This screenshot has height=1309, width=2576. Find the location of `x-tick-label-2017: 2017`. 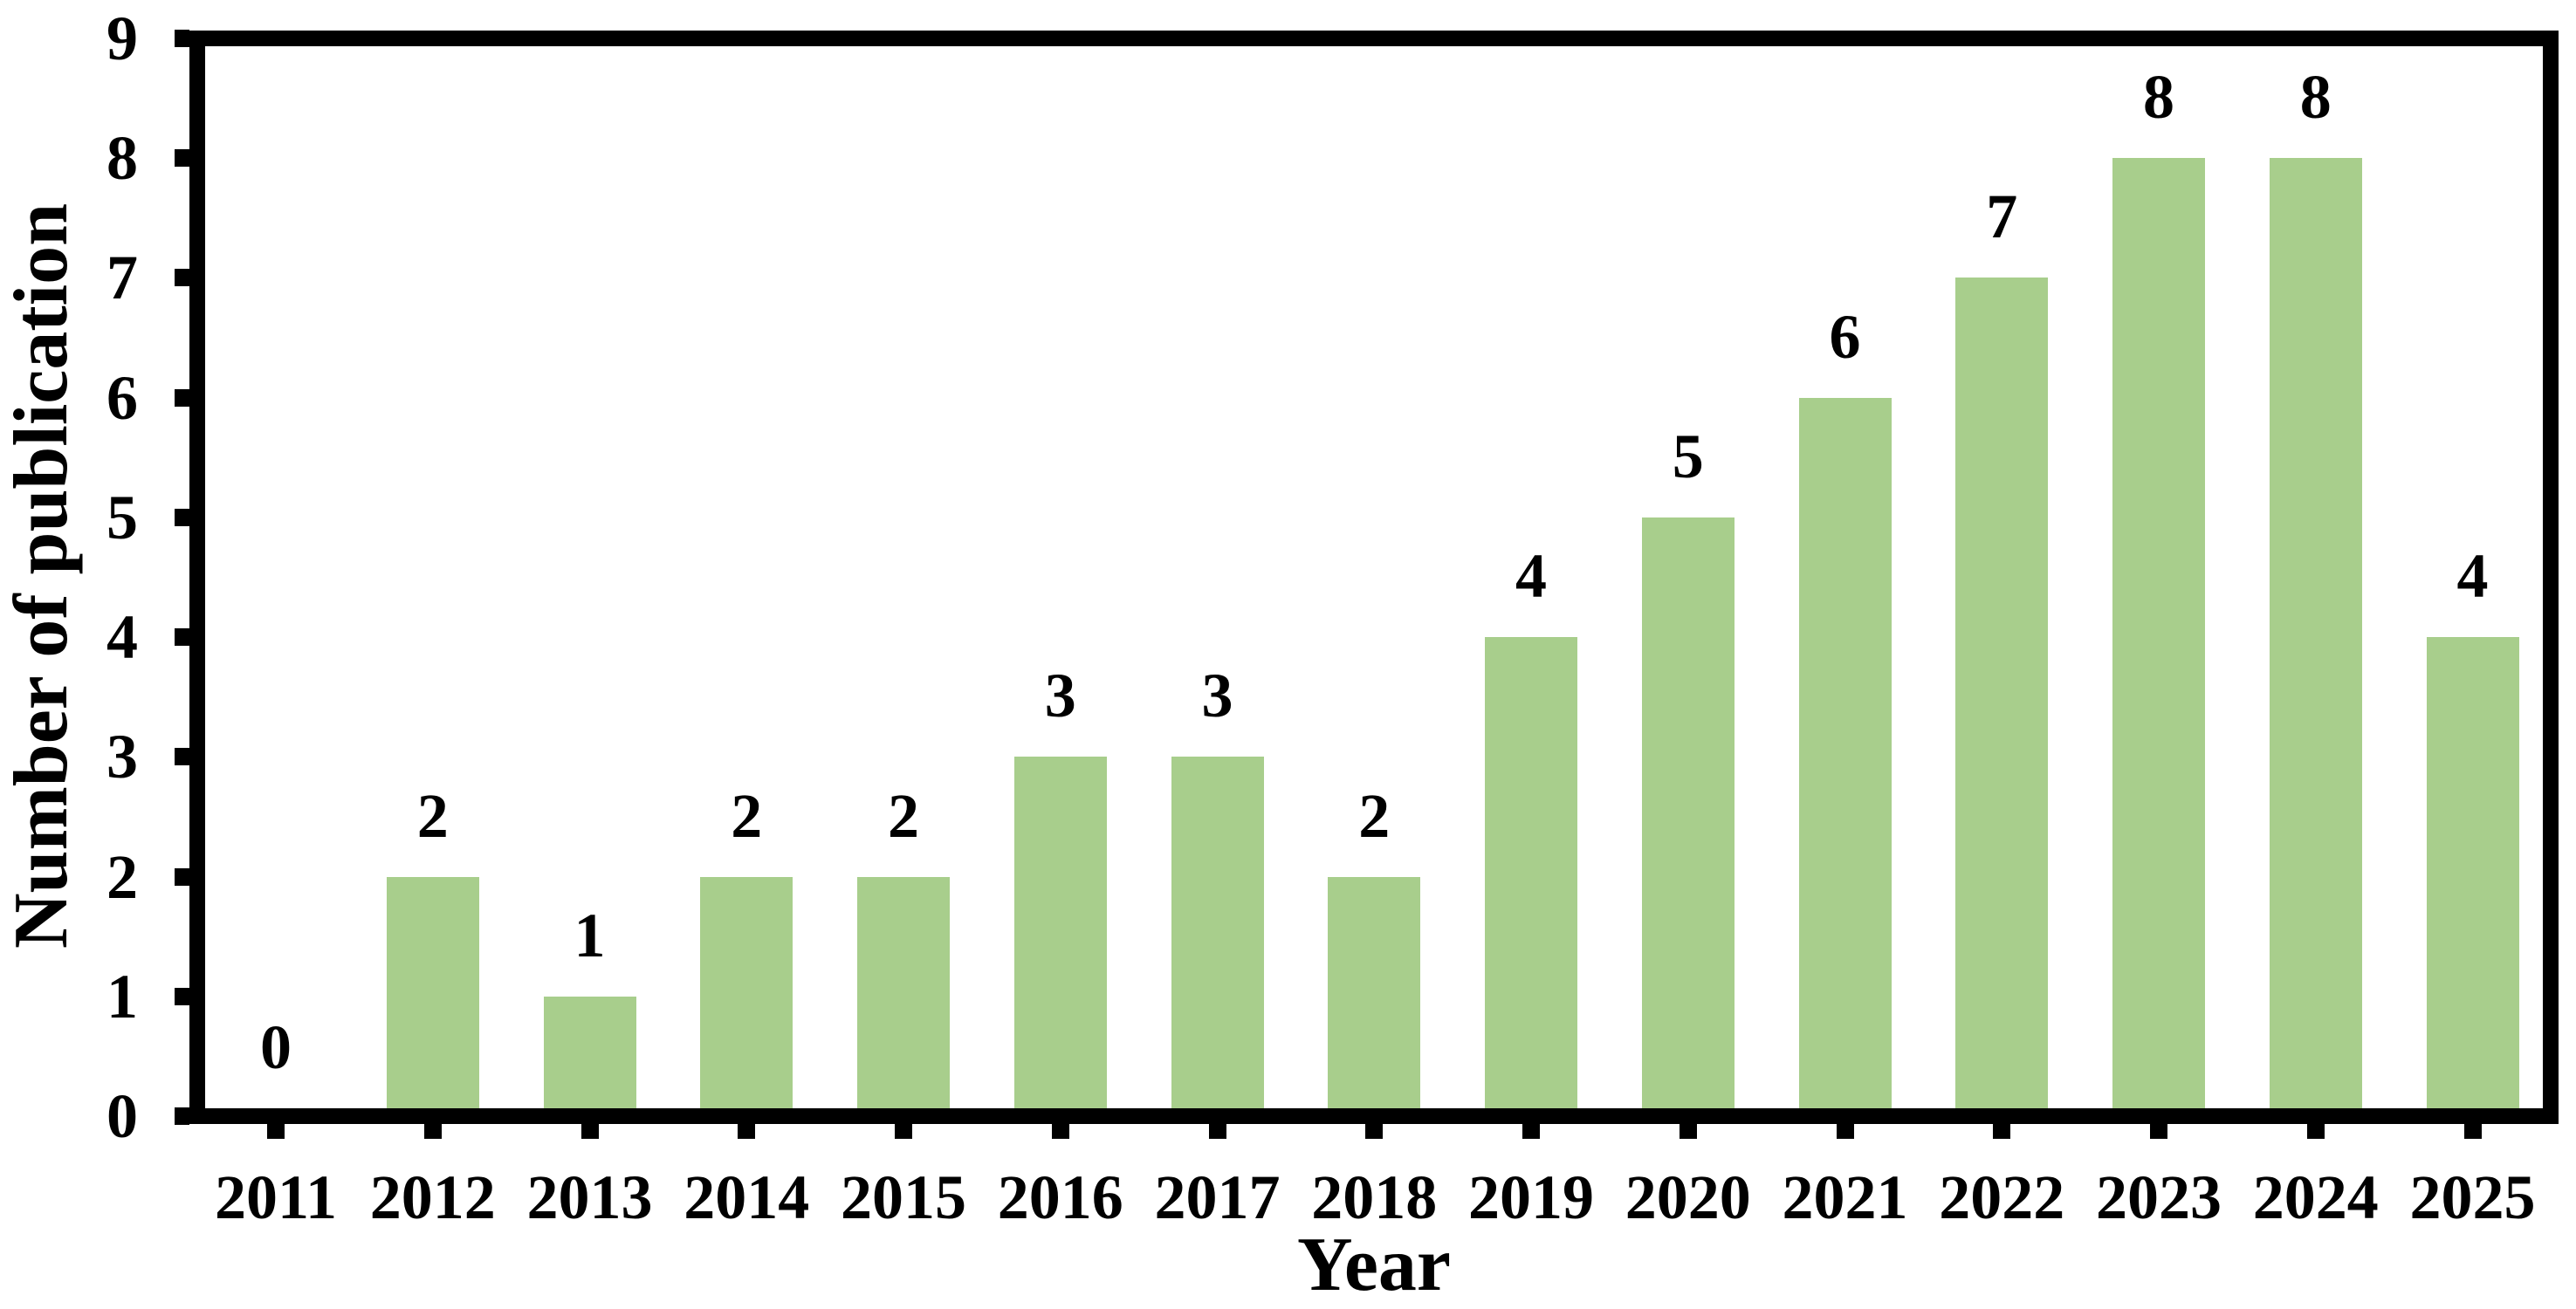

x-tick-label-2017: 2017 is located at coordinates (1217, 1197).